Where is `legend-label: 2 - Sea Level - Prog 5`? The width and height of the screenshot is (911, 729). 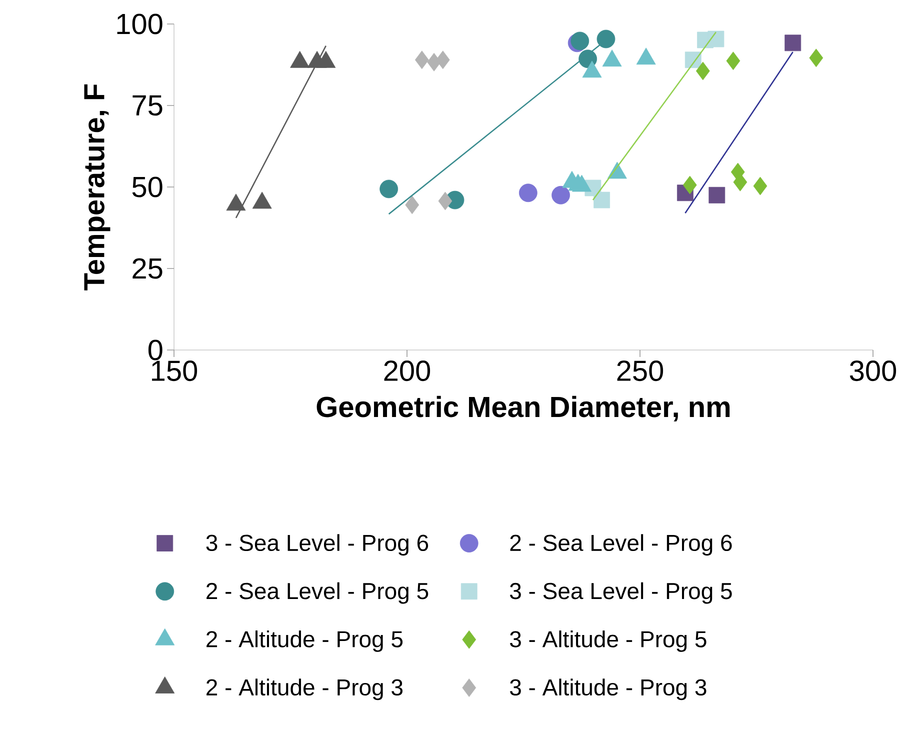
legend-label: 2 - Sea Level - Prog 5 is located at coordinates (317, 593).